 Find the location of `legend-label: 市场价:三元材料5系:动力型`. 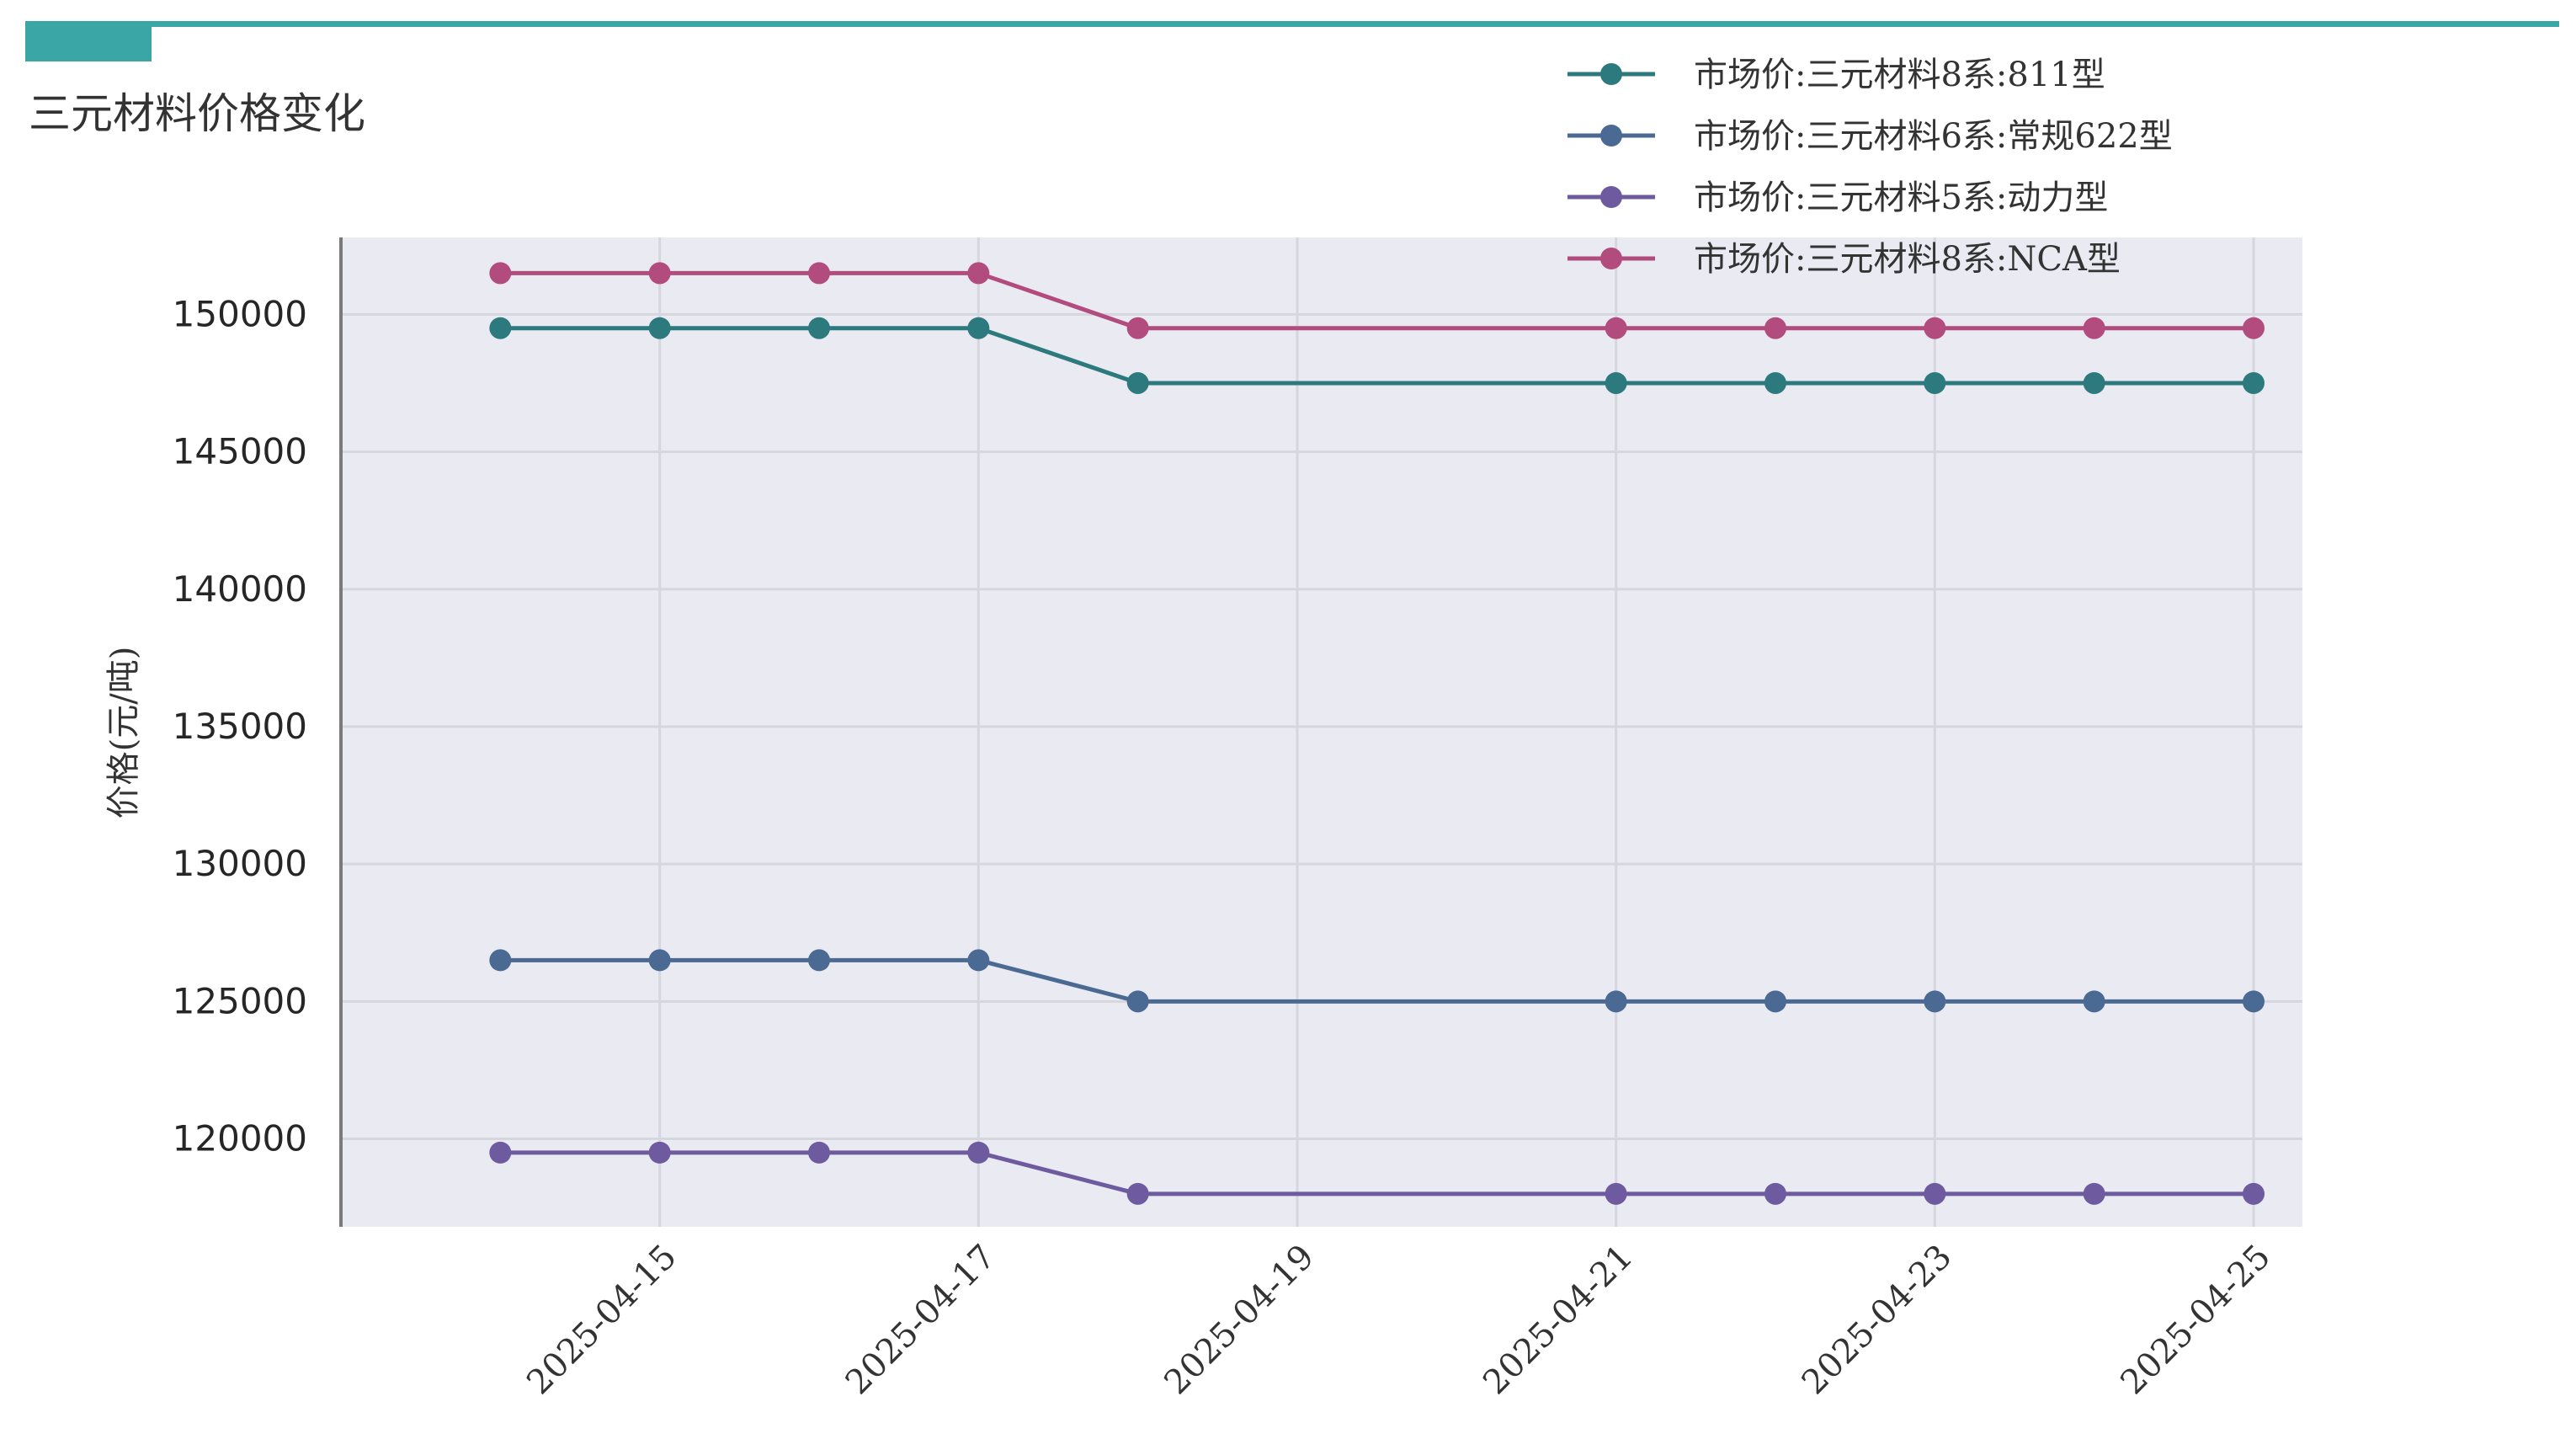

legend-label: 市场价:三元材料5系:动力型 is located at coordinates (1901, 198).